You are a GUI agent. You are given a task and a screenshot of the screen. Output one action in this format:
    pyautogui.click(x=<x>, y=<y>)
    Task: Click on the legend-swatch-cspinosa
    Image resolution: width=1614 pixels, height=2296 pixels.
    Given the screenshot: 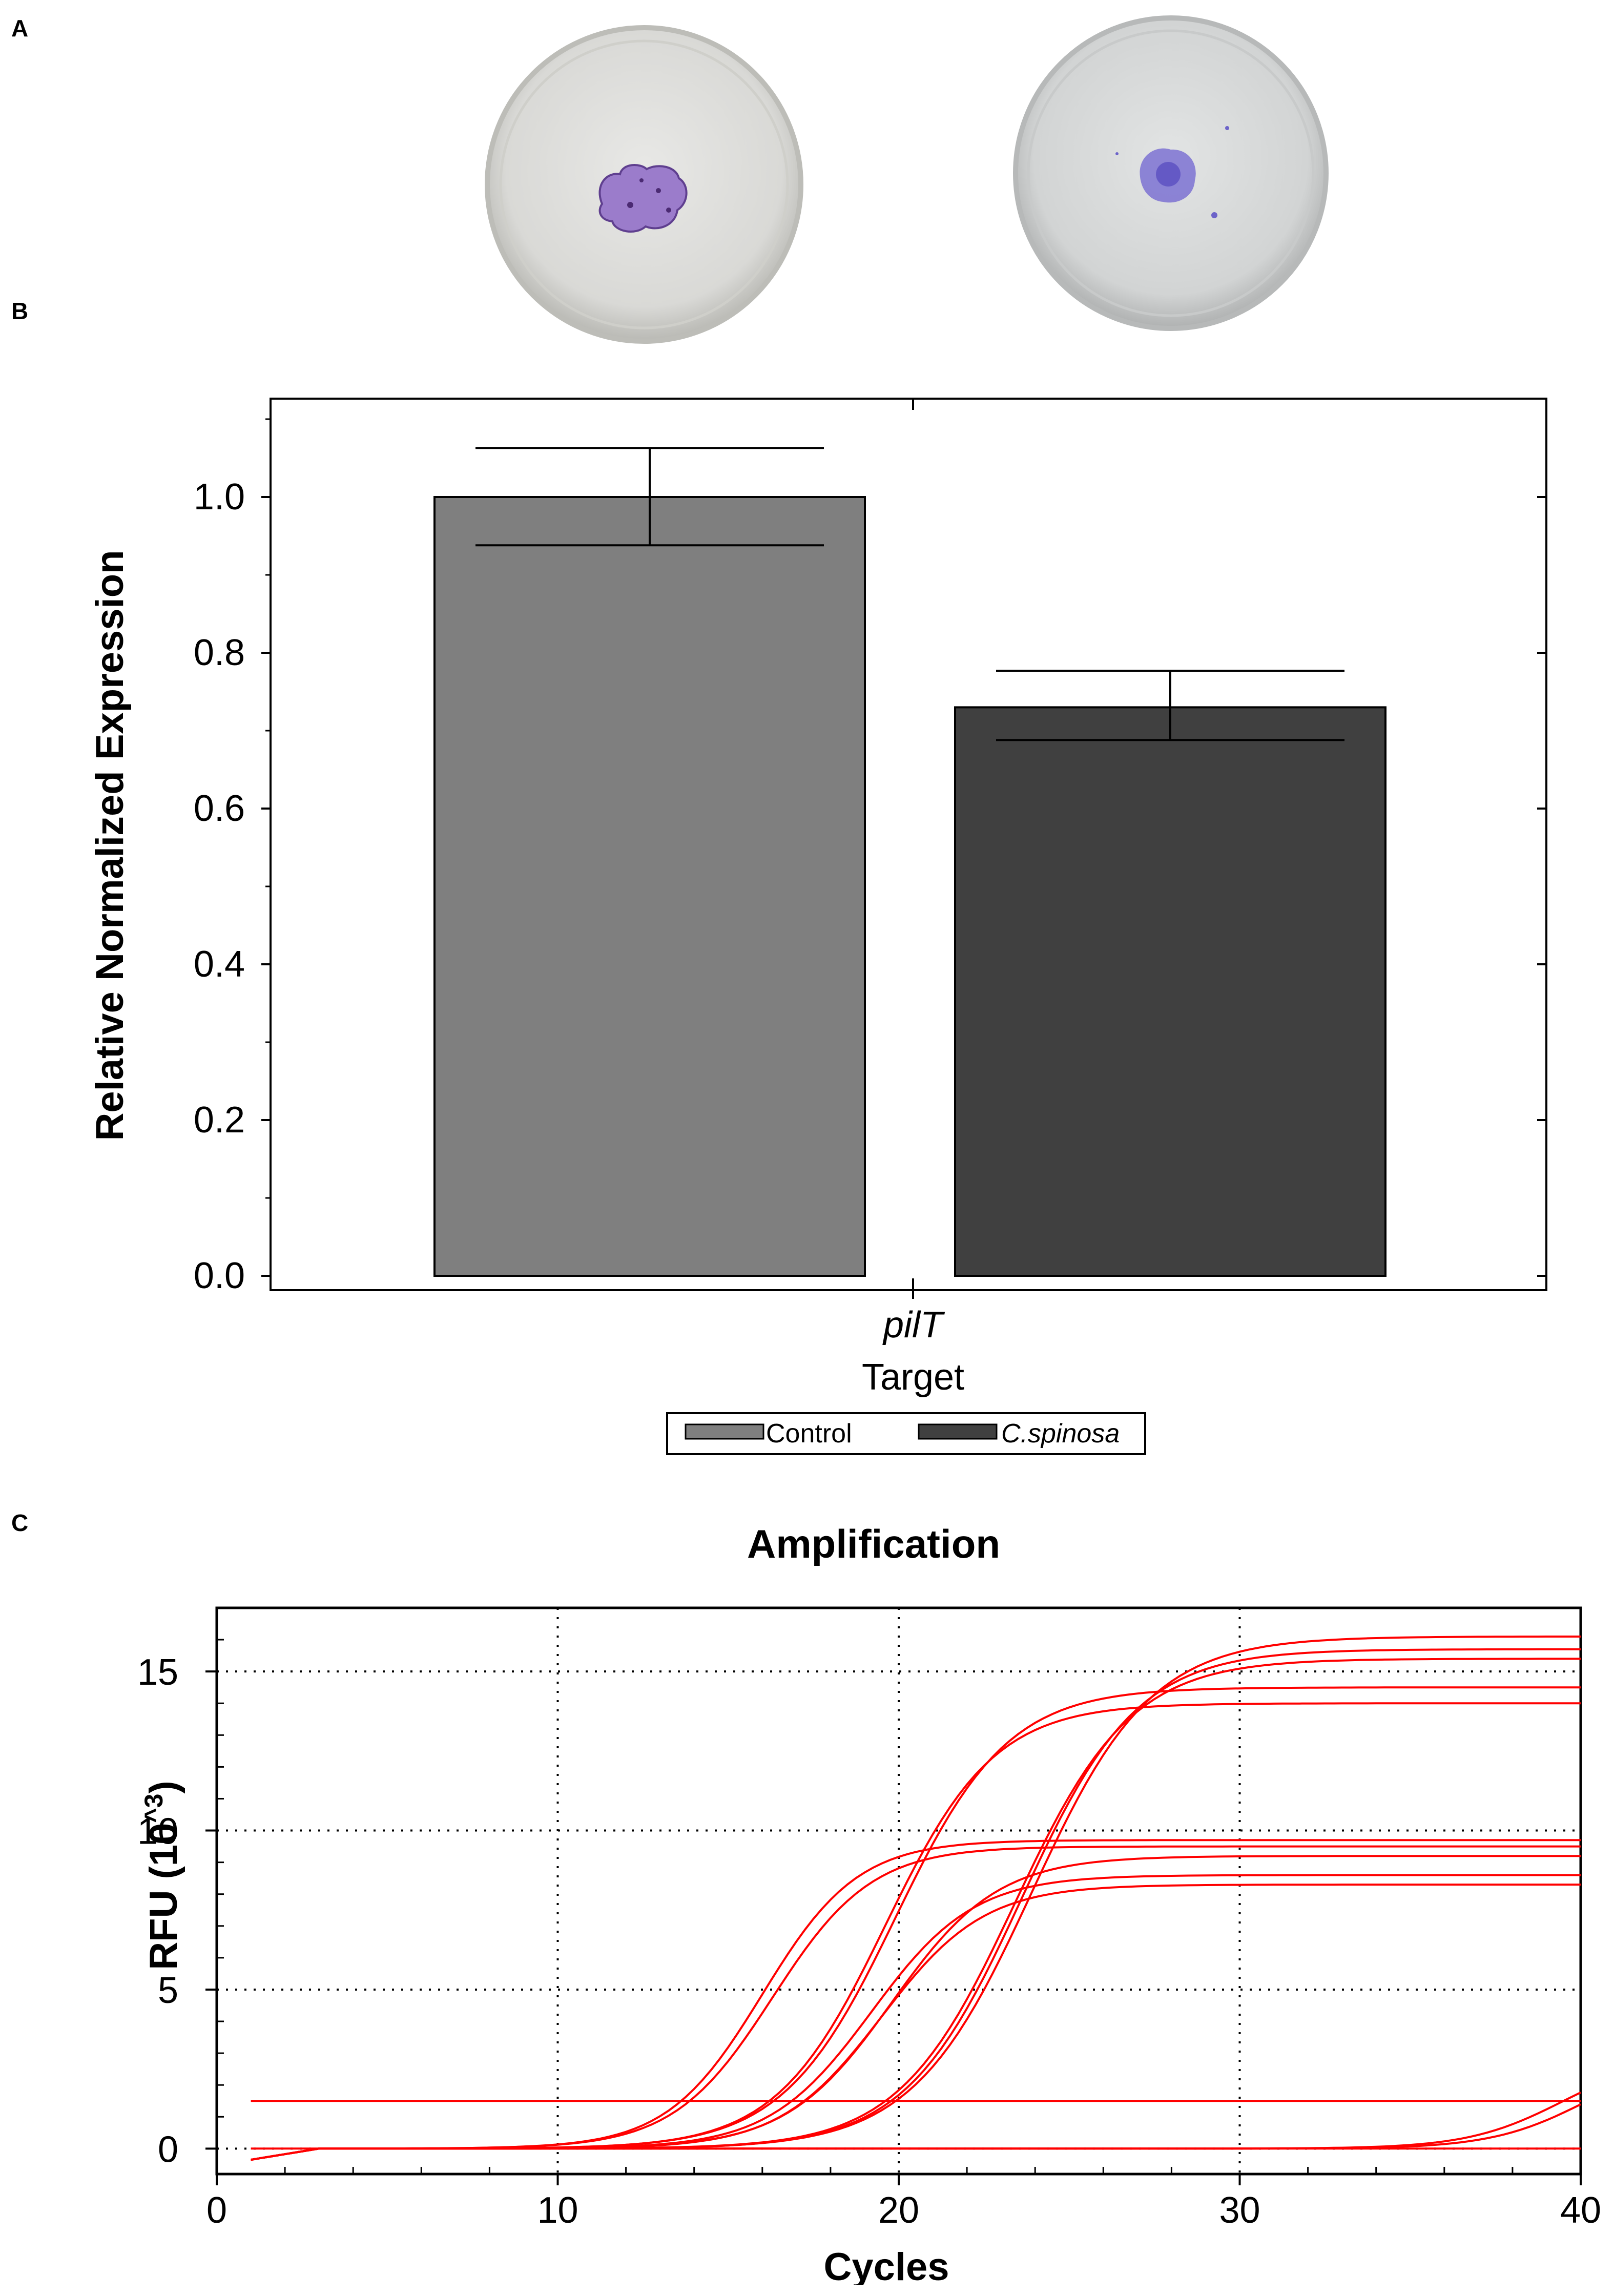 What is the action you would take?
    pyautogui.click(x=958, y=1431)
    